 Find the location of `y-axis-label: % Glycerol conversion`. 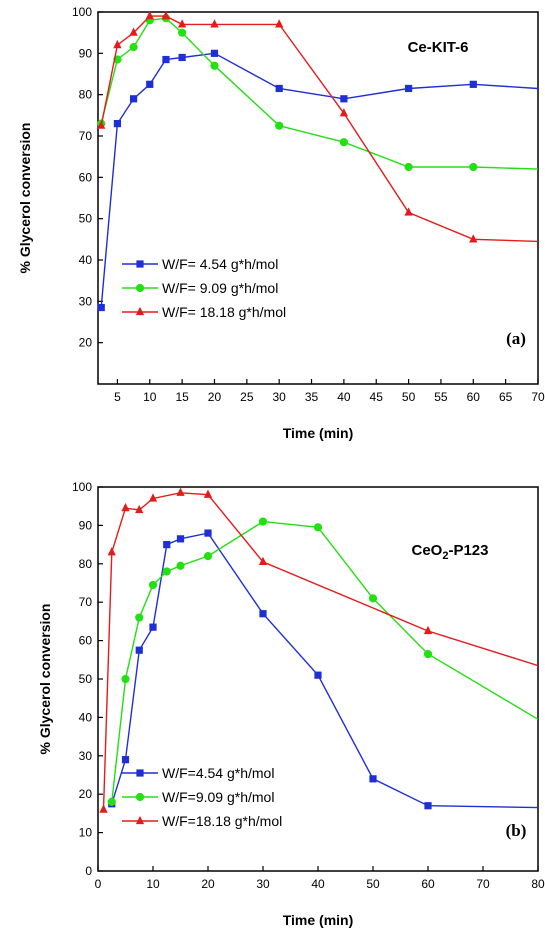

y-axis-label: % Glycerol conversion is located at coordinates (45, 679).